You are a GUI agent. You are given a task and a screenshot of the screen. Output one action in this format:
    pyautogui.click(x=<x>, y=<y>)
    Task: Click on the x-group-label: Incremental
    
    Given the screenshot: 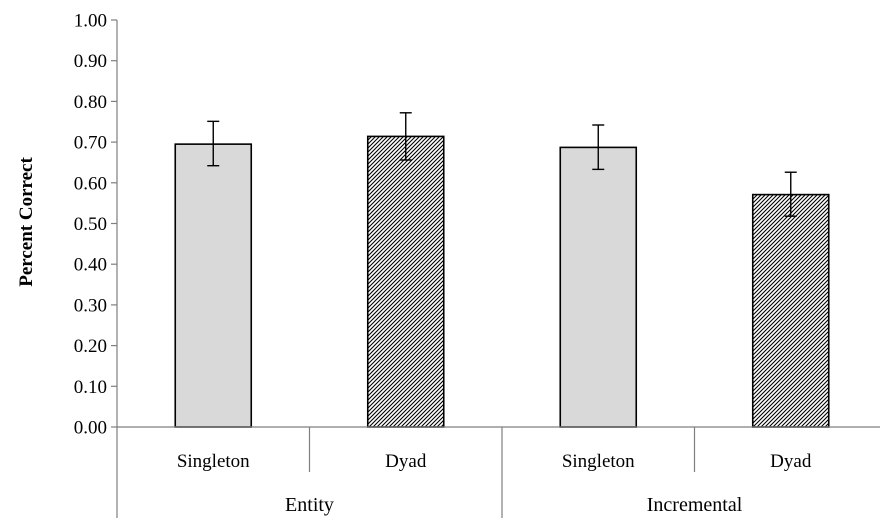 What is the action you would take?
    pyautogui.click(x=695, y=505)
    